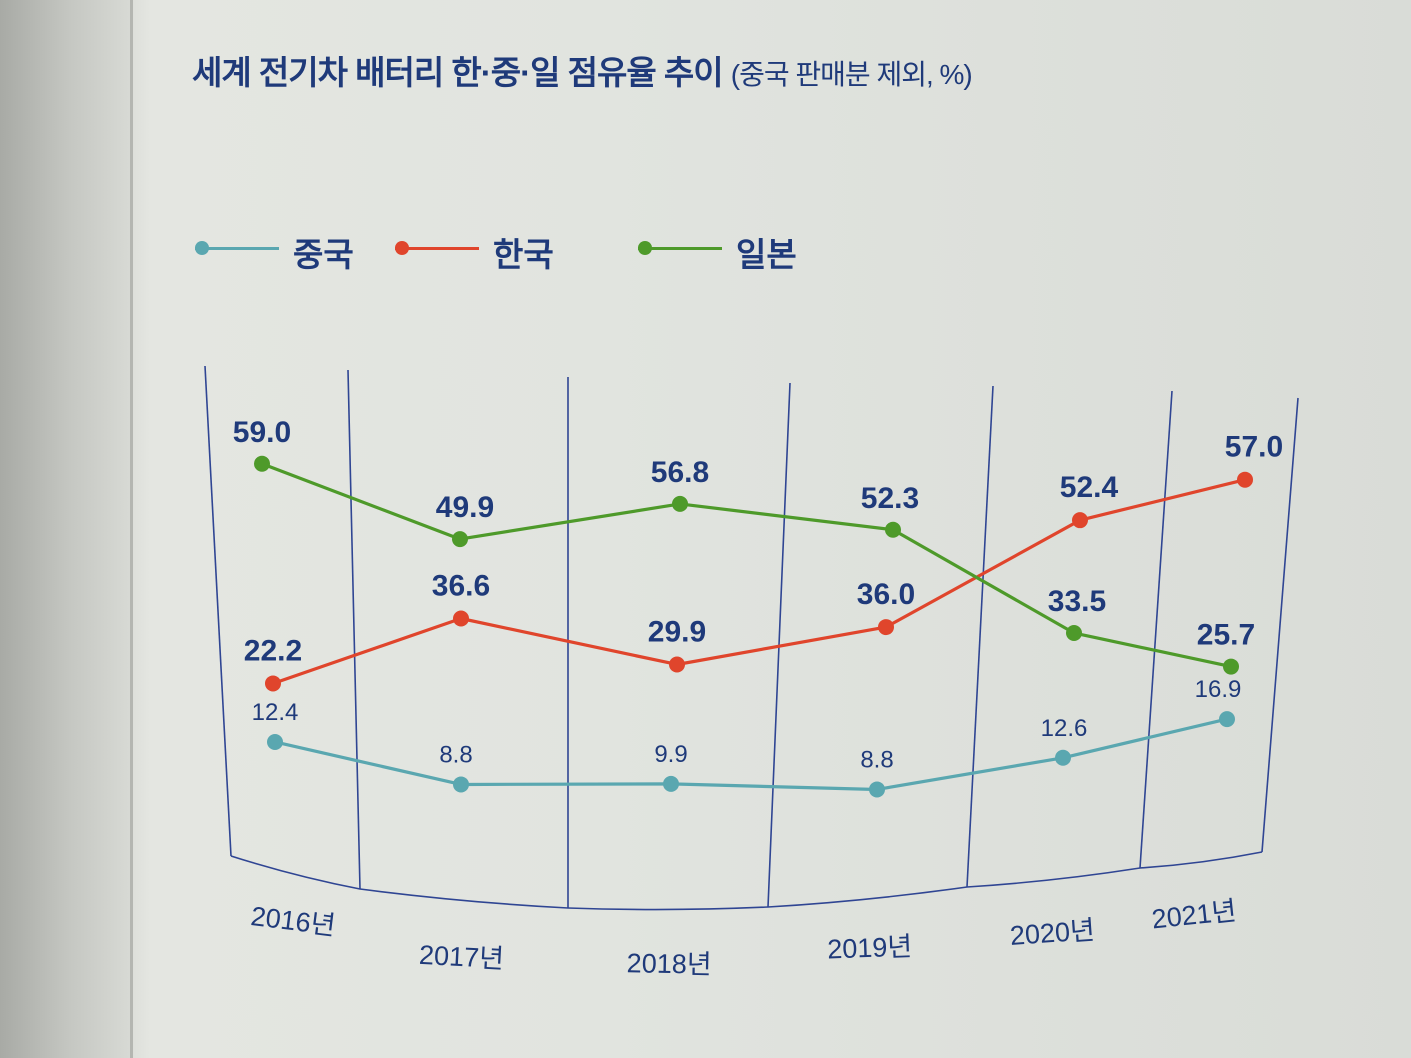 This screenshot has width=1411, height=1058. What do you see at coordinates (886, 594) in the screenshot?
I see `data-label: 36.0` at bounding box center [886, 594].